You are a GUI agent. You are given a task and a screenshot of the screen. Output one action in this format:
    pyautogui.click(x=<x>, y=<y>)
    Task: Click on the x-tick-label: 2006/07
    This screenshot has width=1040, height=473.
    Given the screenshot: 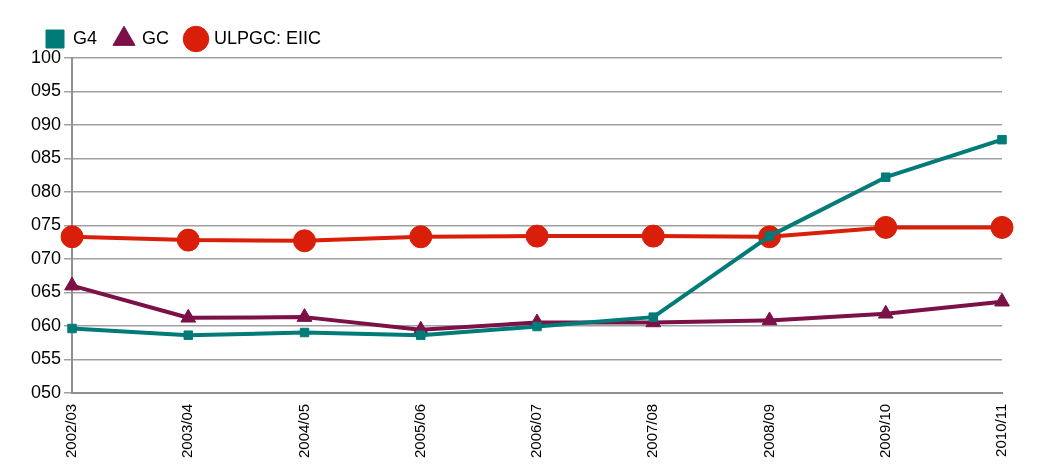 What is the action you would take?
    pyautogui.click(x=536, y=431)
    